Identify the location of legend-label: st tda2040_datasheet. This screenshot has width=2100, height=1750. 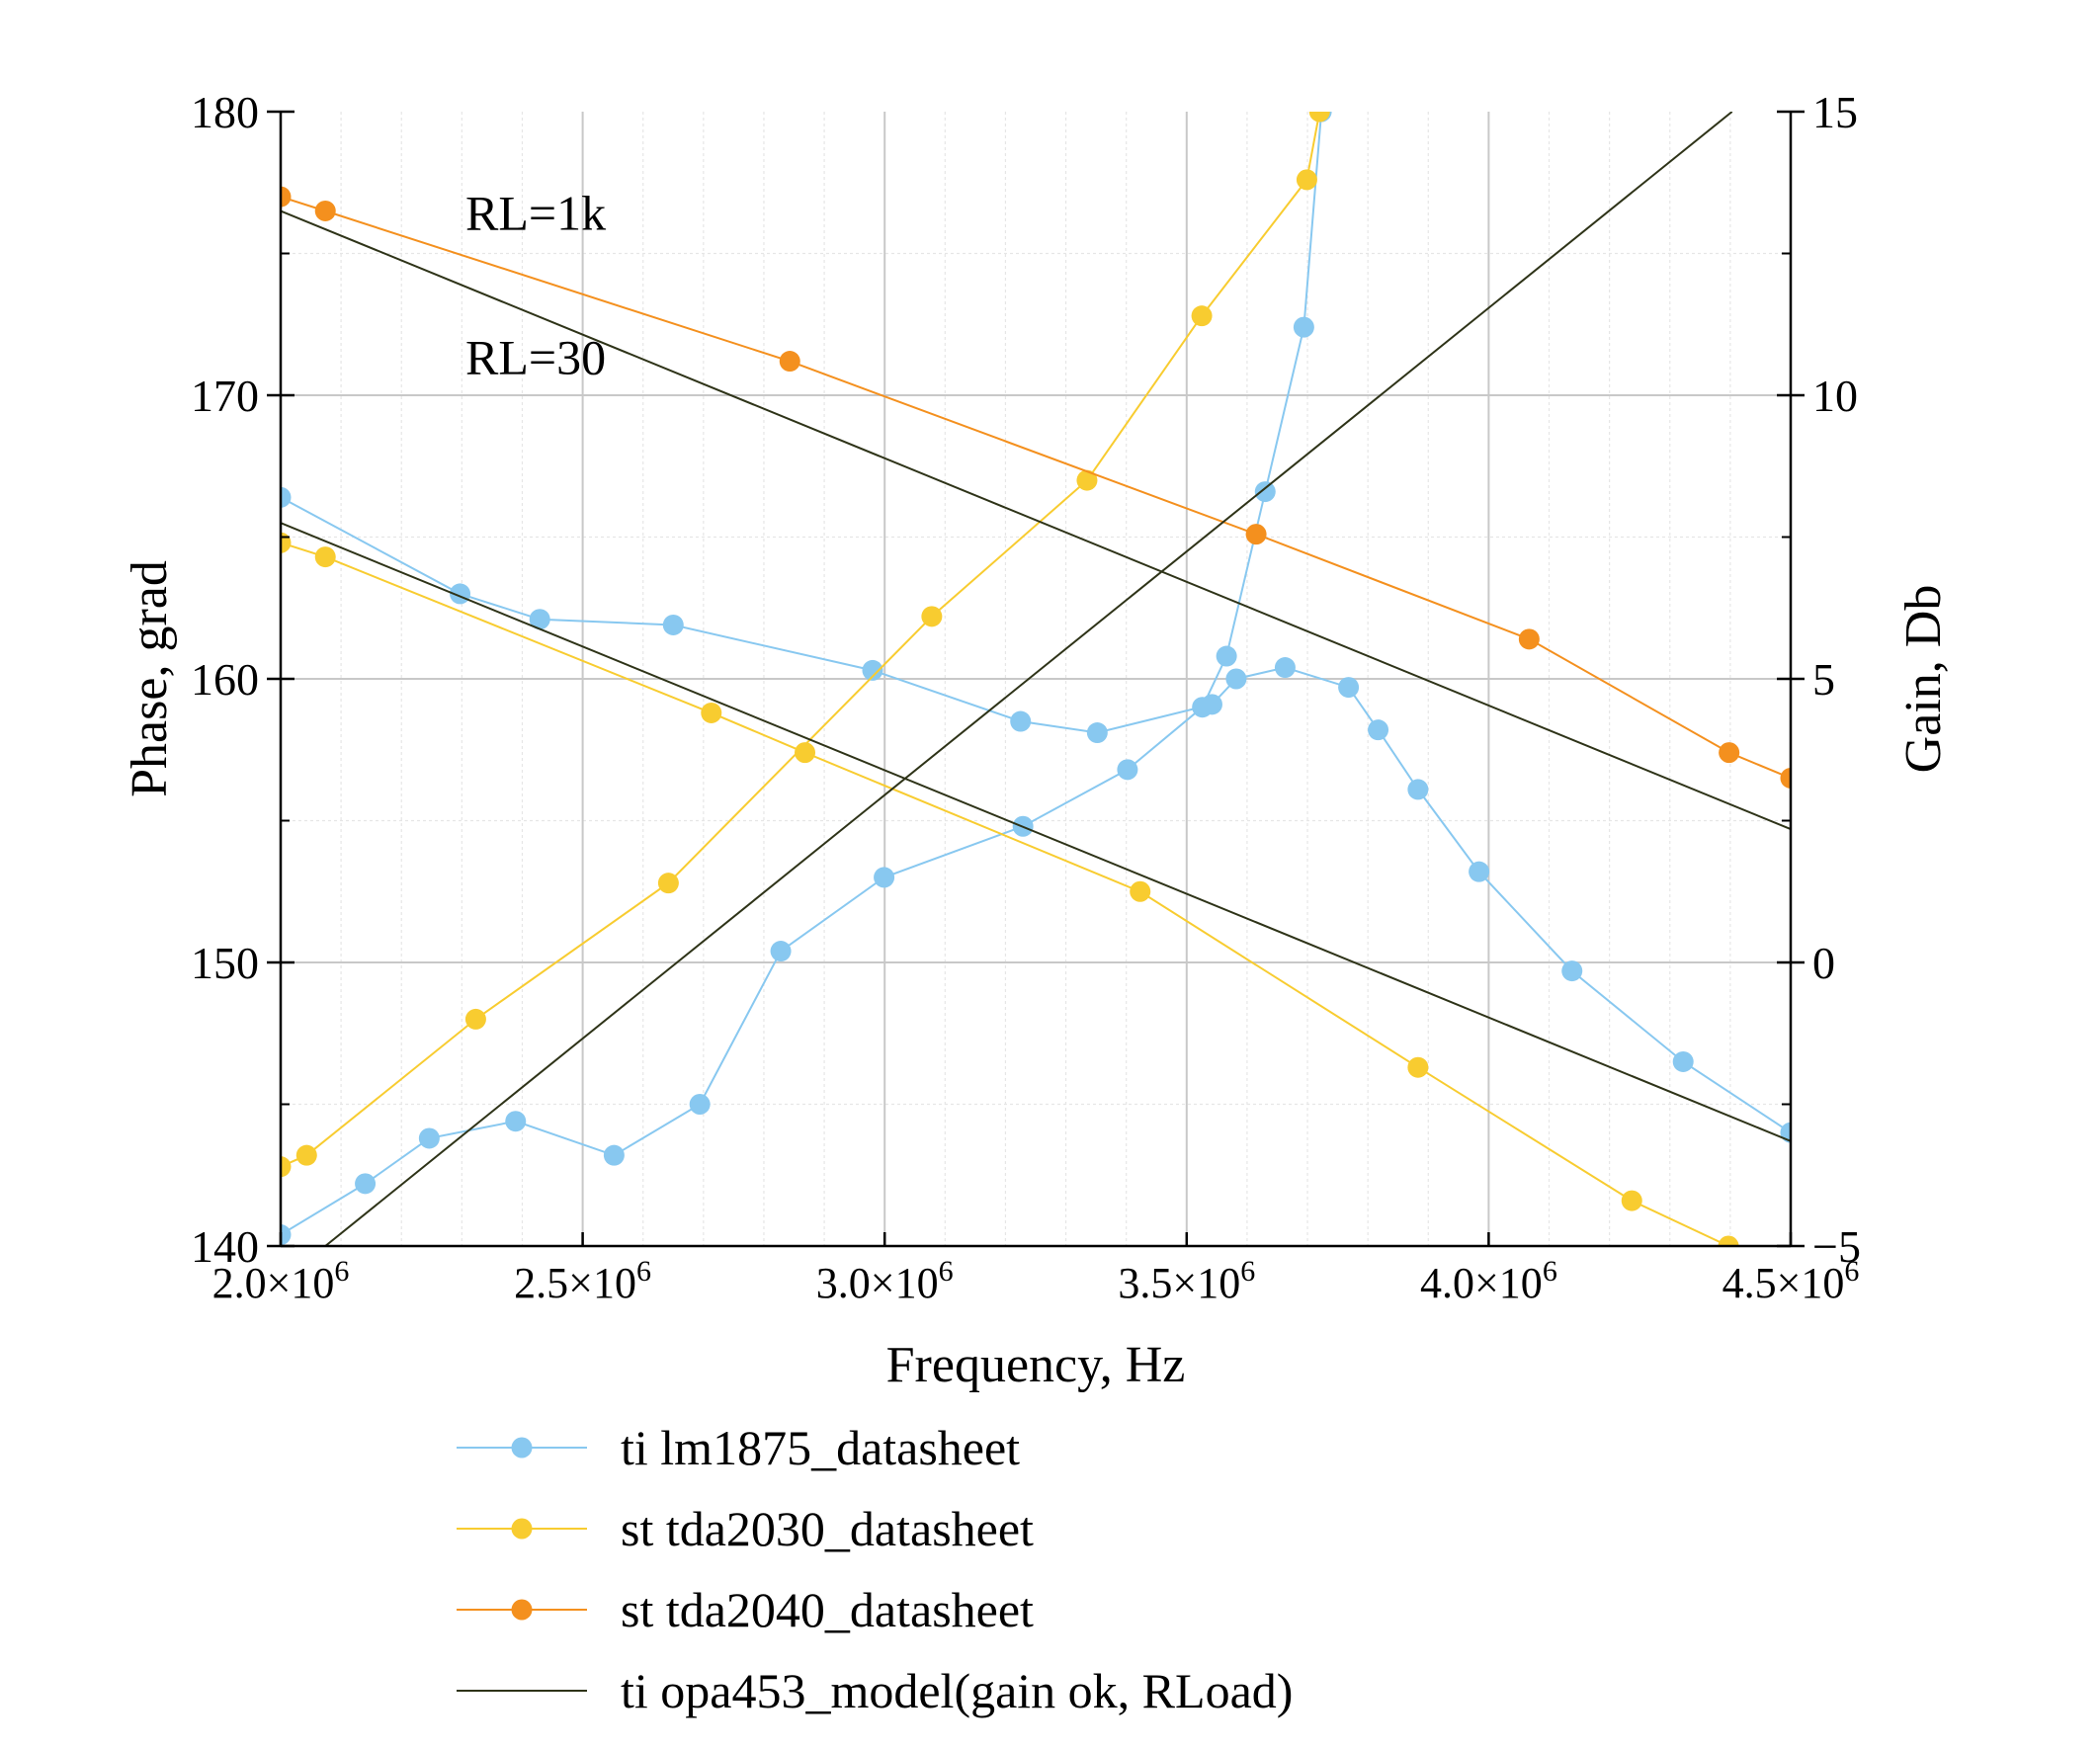
(827, 1609).